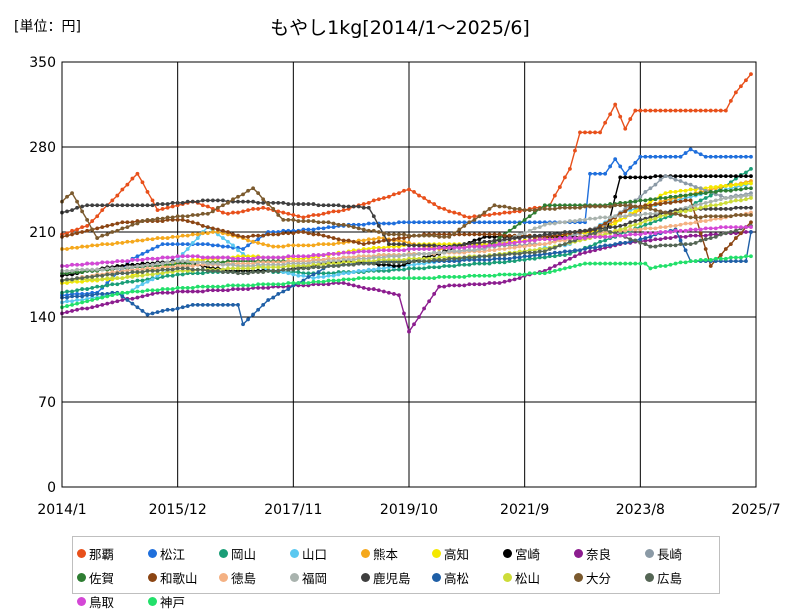 The height and width of the screenshot is (613, 800). What do you see at coordinates (386, 554) in the screenshot?
I see `legend-label: 熊本` at bounding box center [386, 554].